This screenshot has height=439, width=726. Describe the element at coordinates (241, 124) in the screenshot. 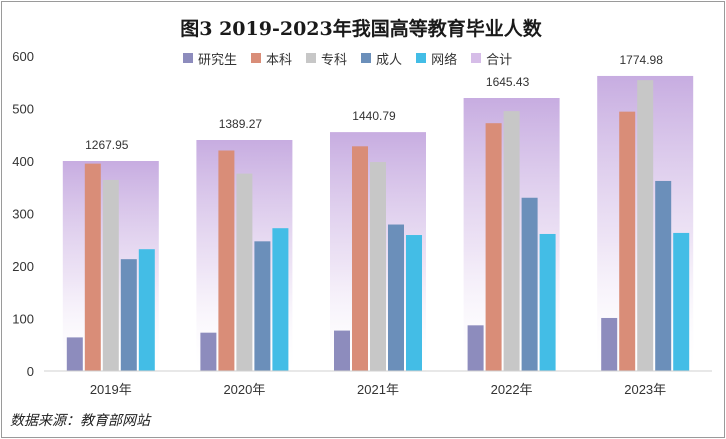

I see `total-label-2: 1389.27` at that location.